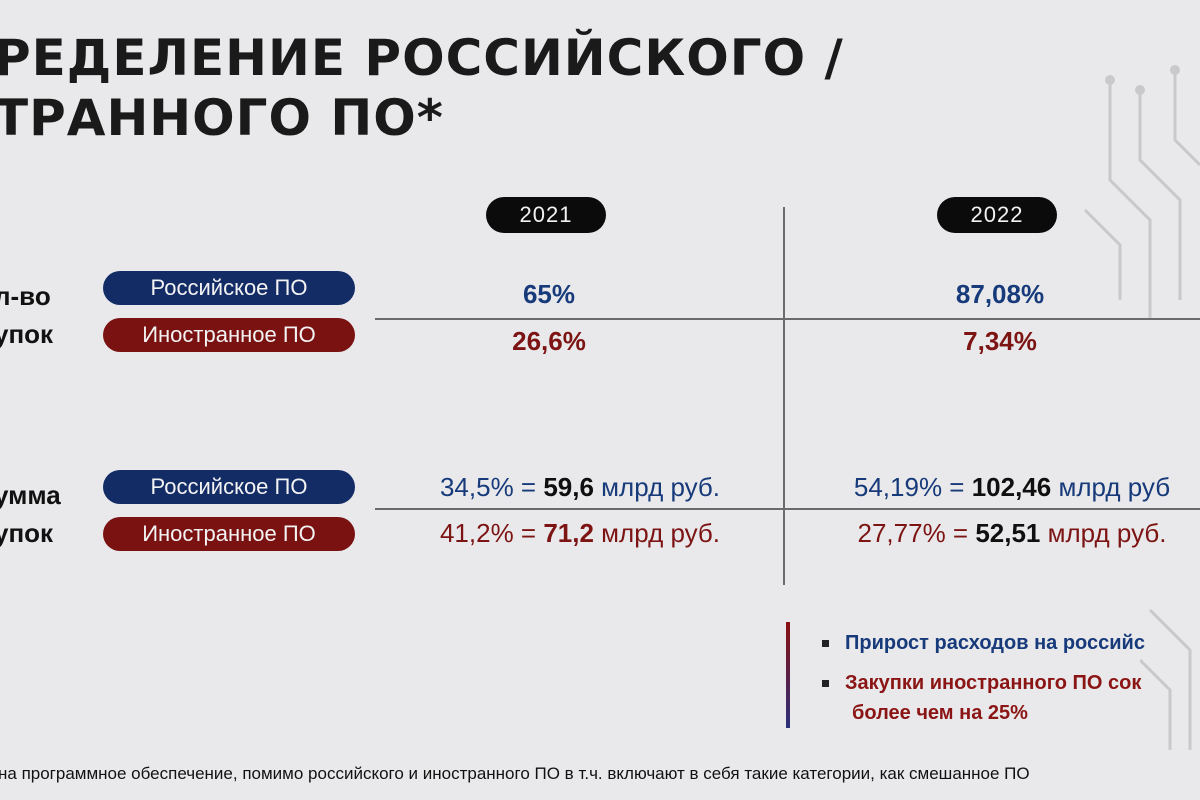  What do you see at coordinates (983, 643) in the screenshot?
I see `bullet-item-growth: Прирост расходов на российс` at bounding box center [983, 643].